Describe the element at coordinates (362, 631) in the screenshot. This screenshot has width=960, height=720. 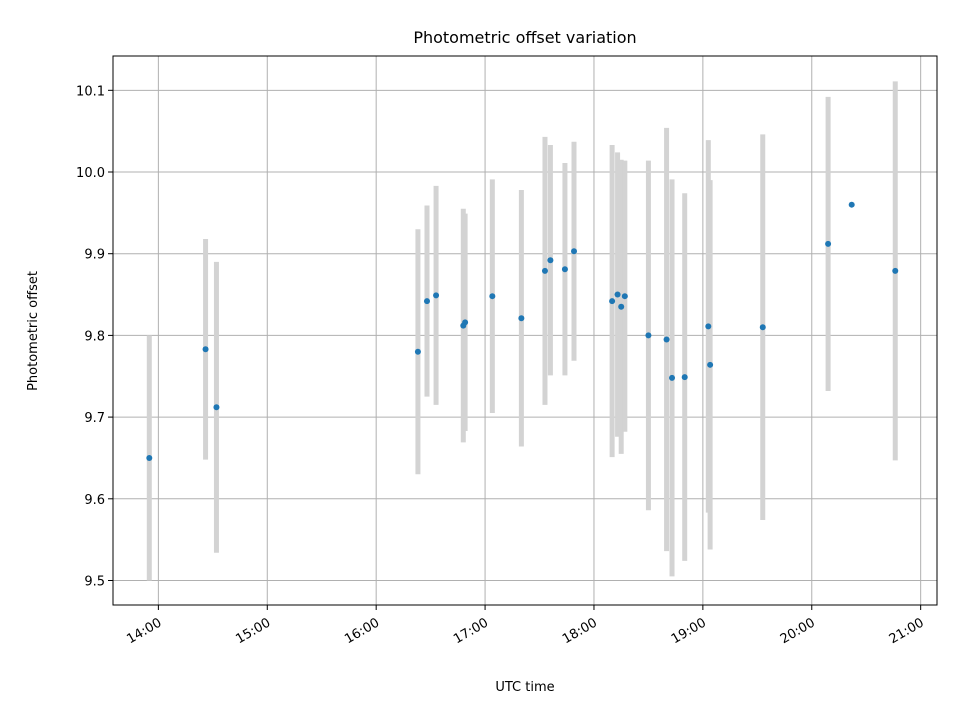
I see `x-tick-label: 16:00` at that location.